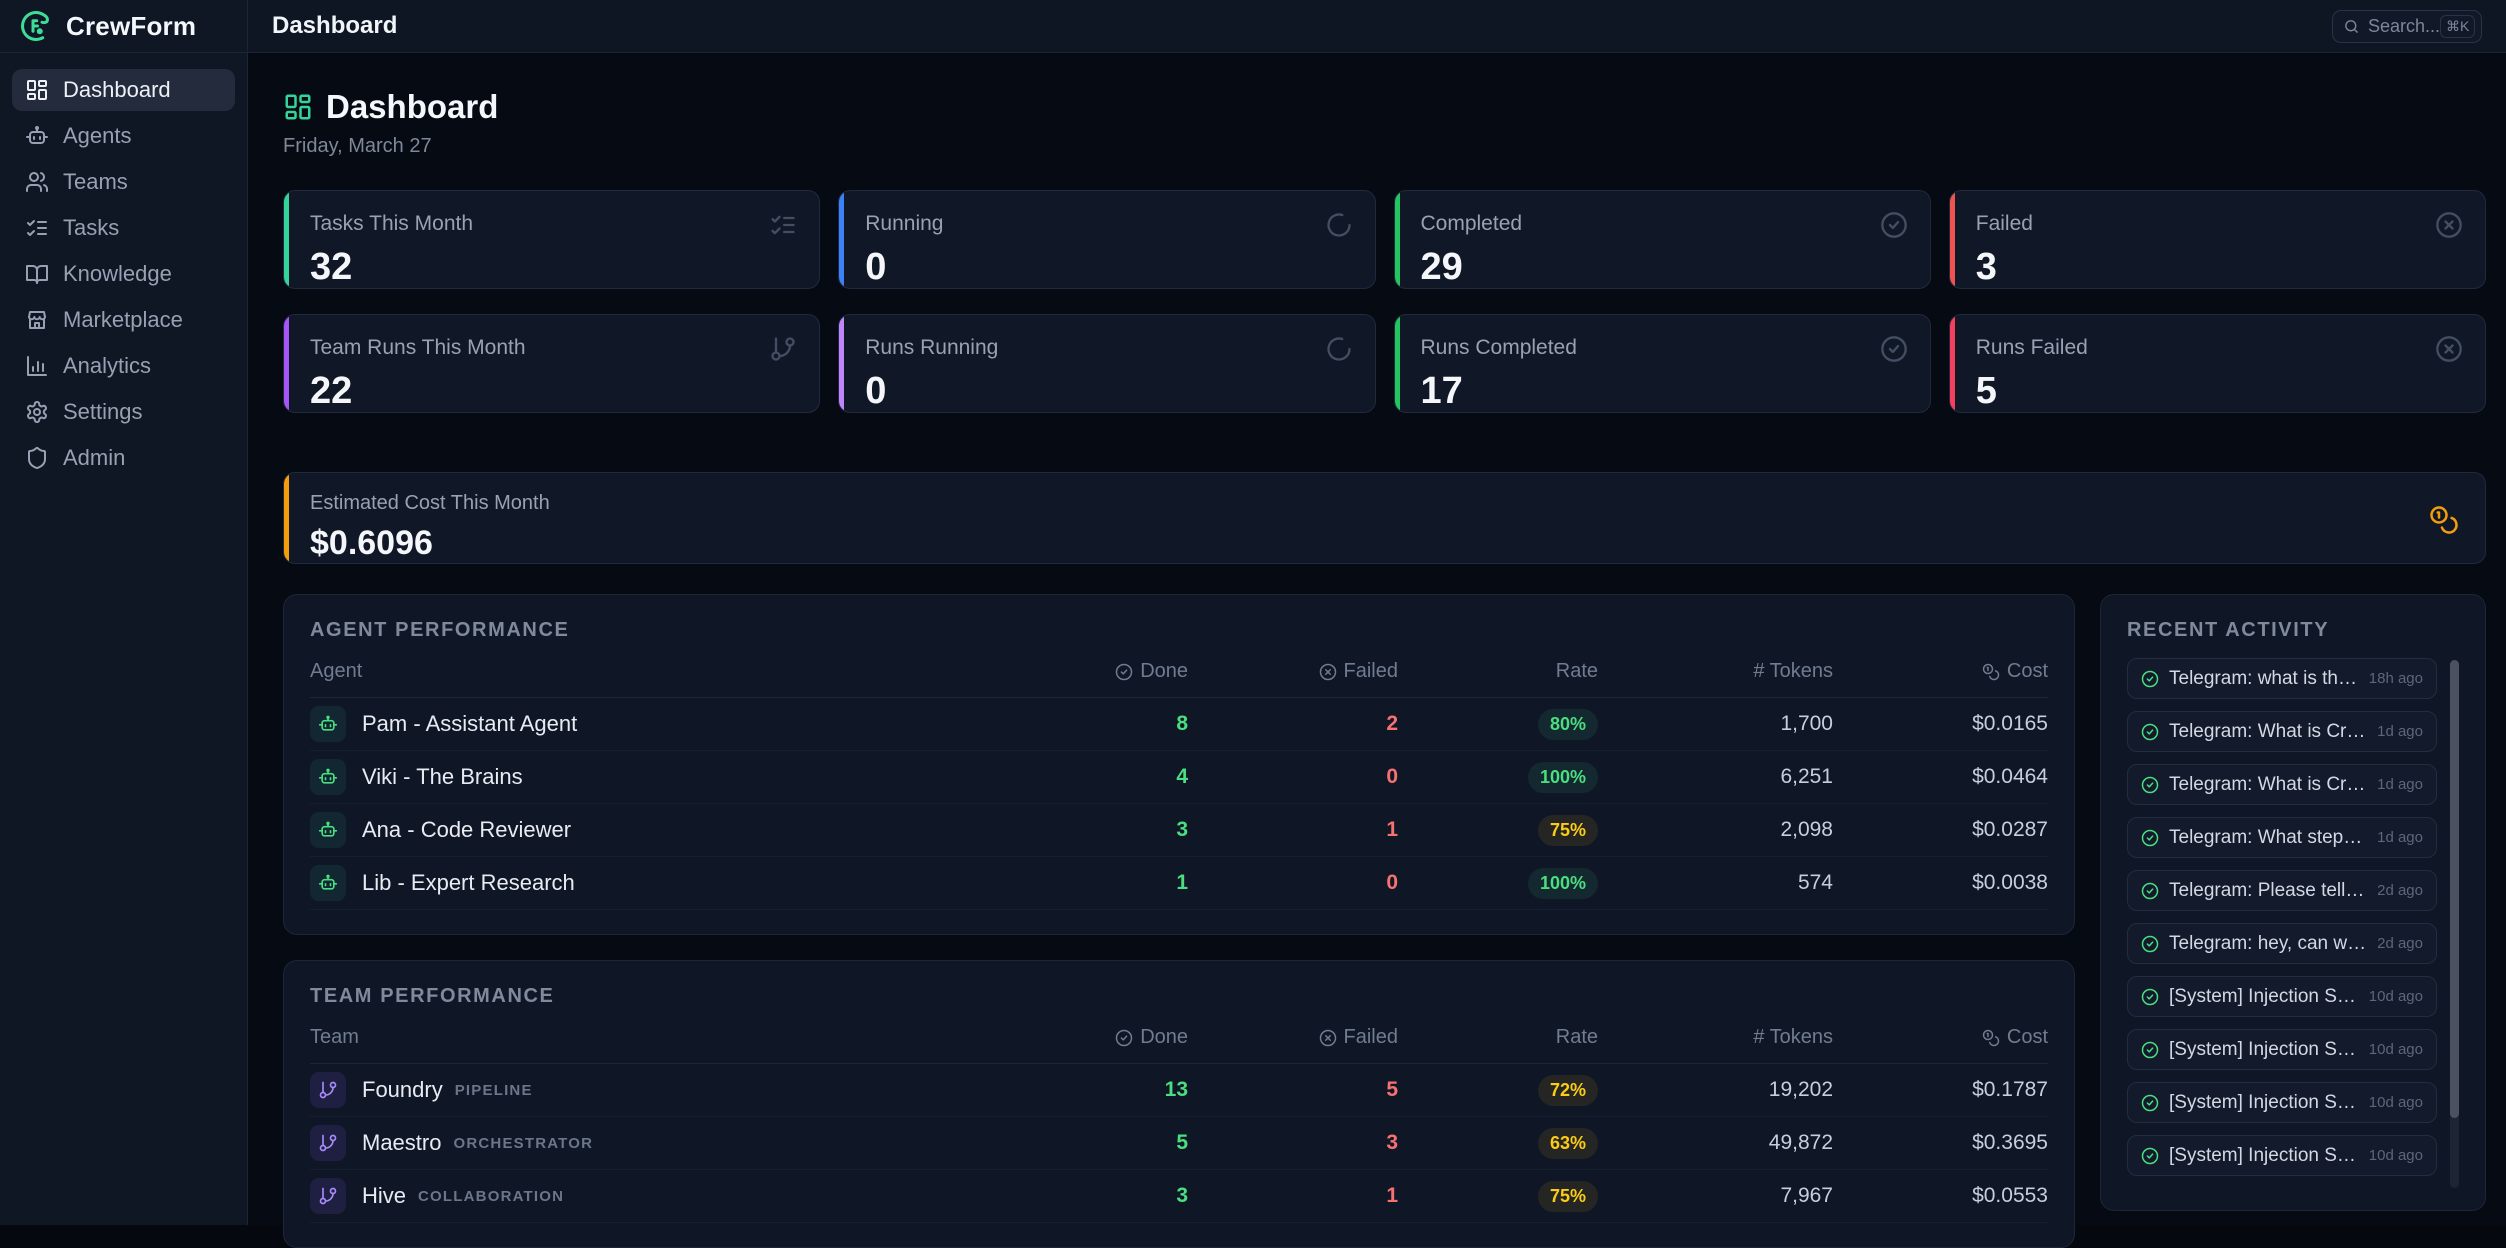 This screenshot has height=1248, width=2506. What do you see at coordinates (123, 182) in the screenshot?
I see `sidebar-item-teams: Teams` at bounding box center [123, 182].